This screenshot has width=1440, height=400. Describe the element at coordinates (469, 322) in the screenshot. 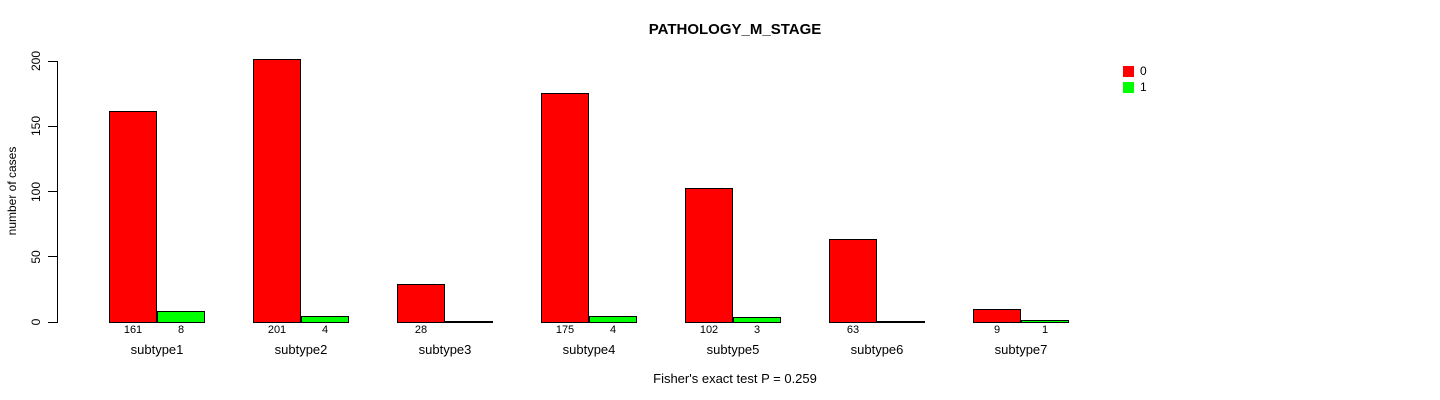

I see `bar-1-subtype3` at that location.